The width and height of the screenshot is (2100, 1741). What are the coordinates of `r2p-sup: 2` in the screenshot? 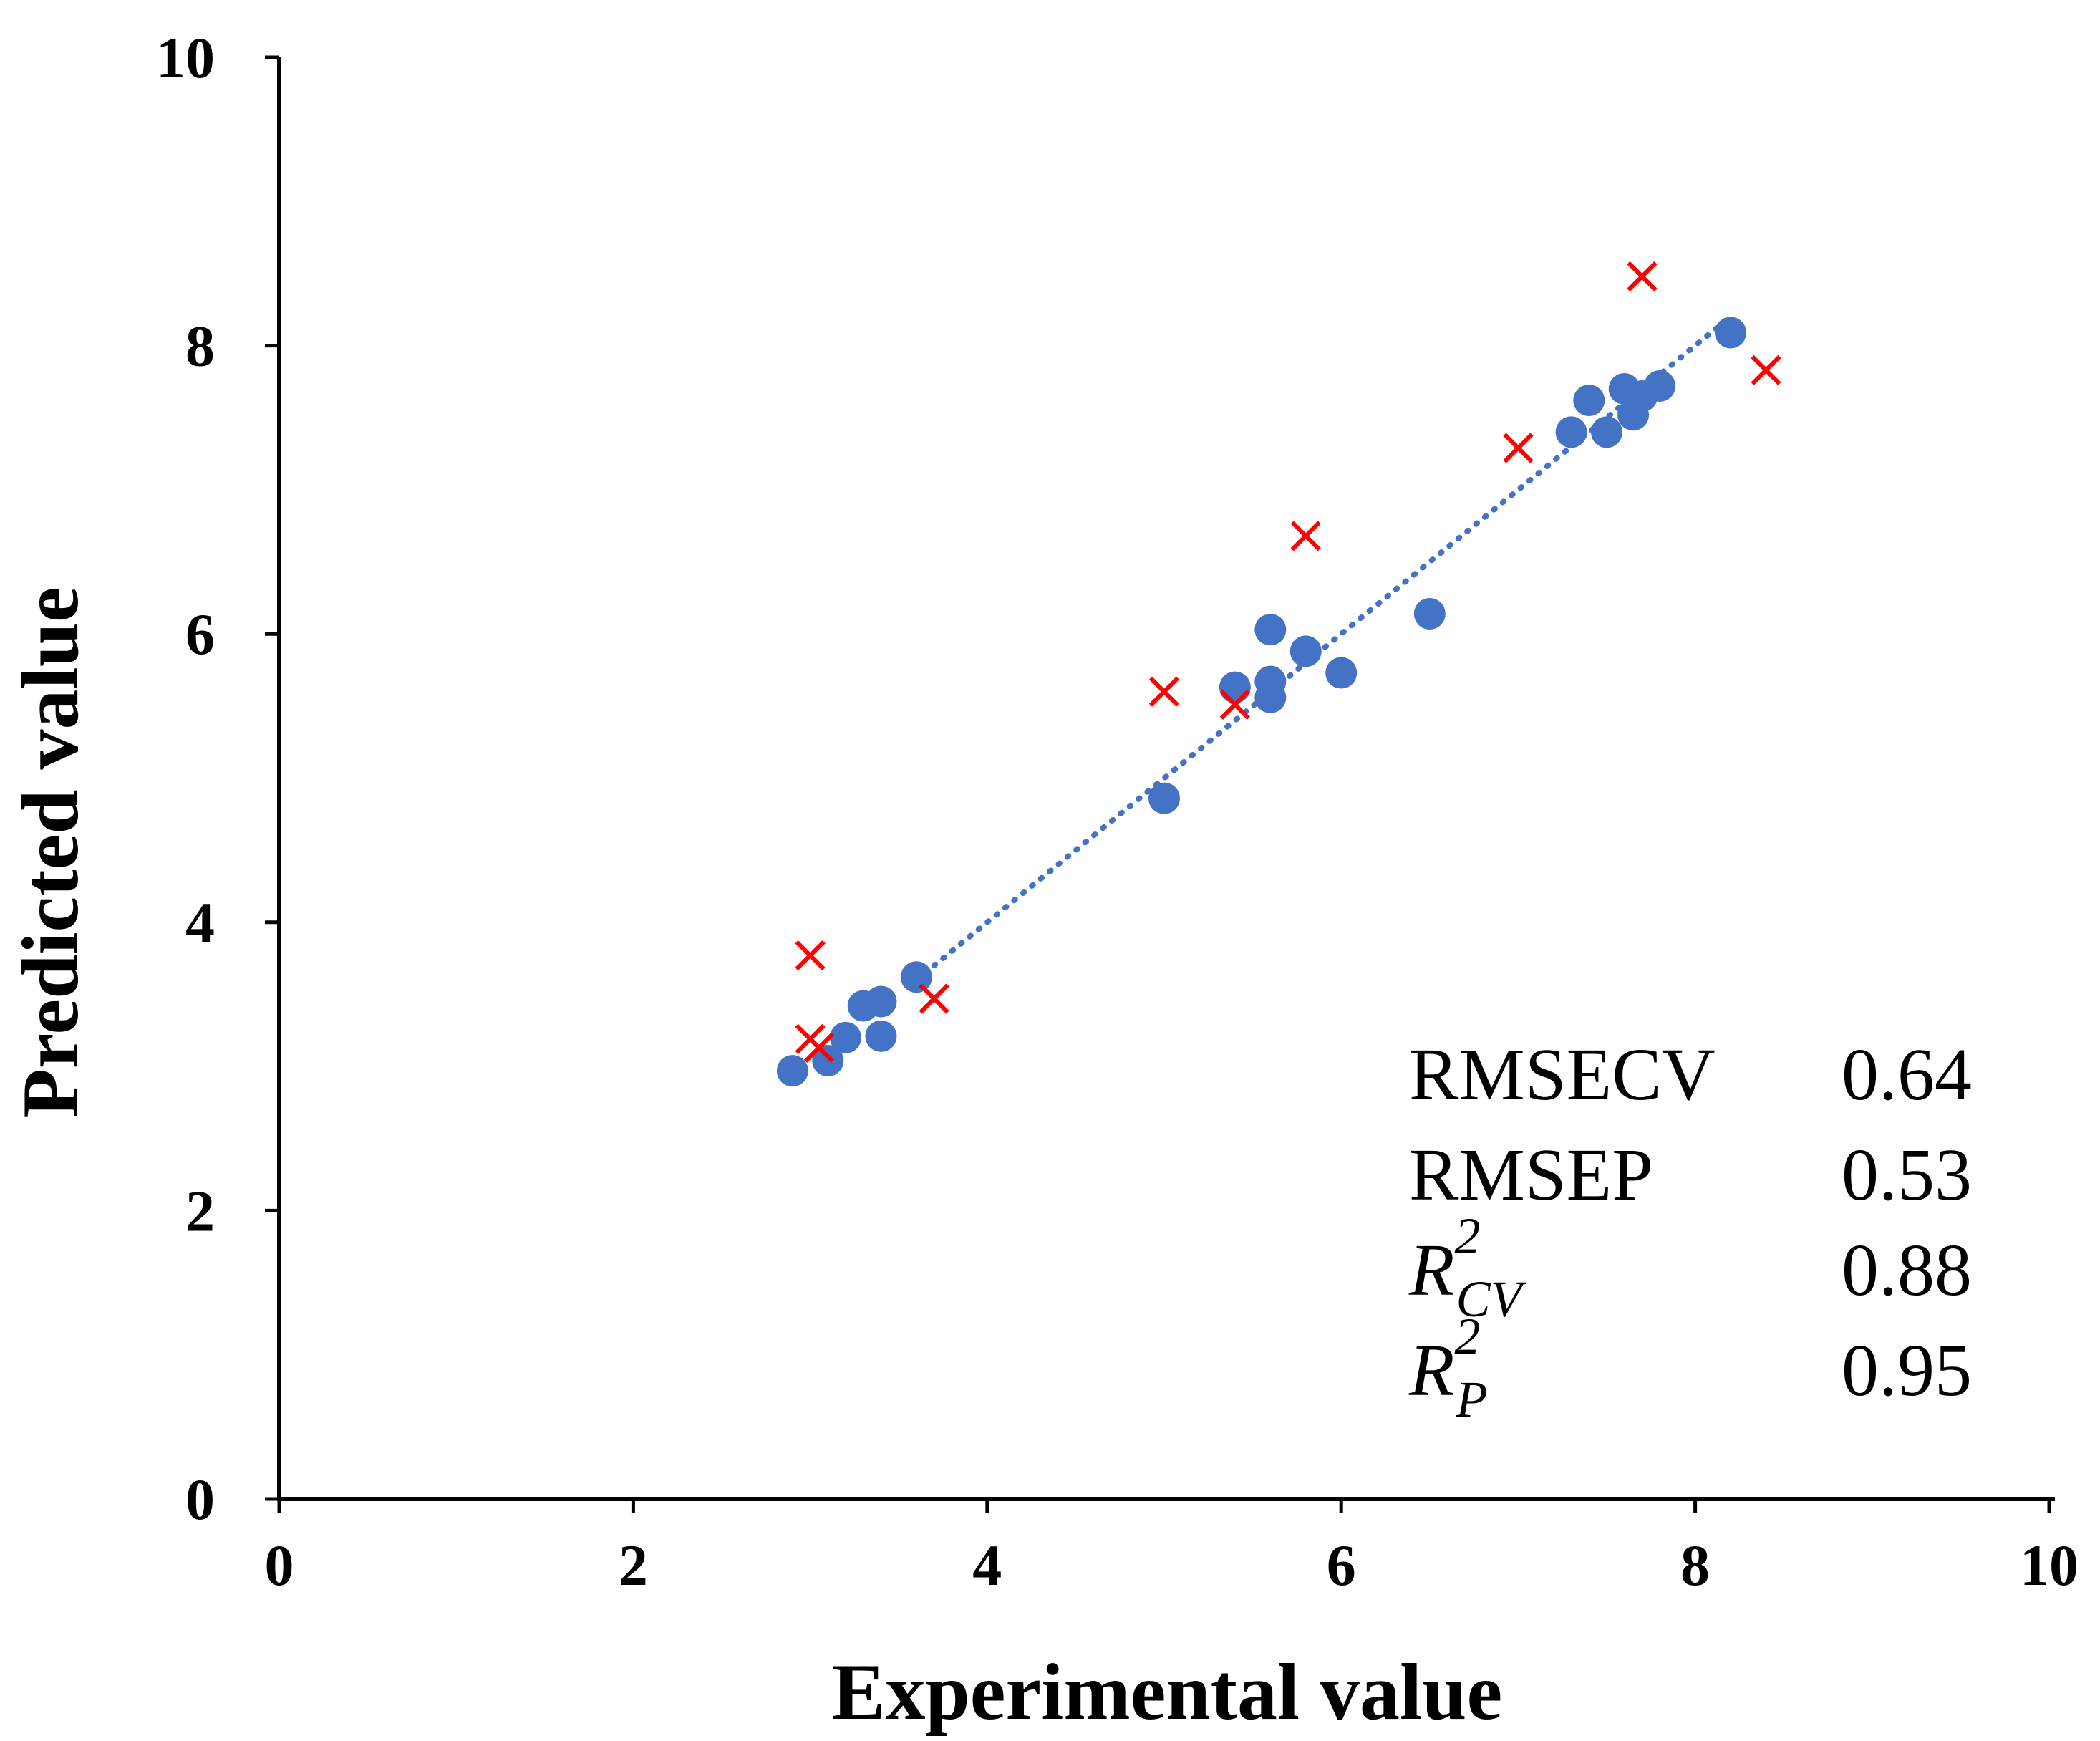 It's located at (1468, 1336).